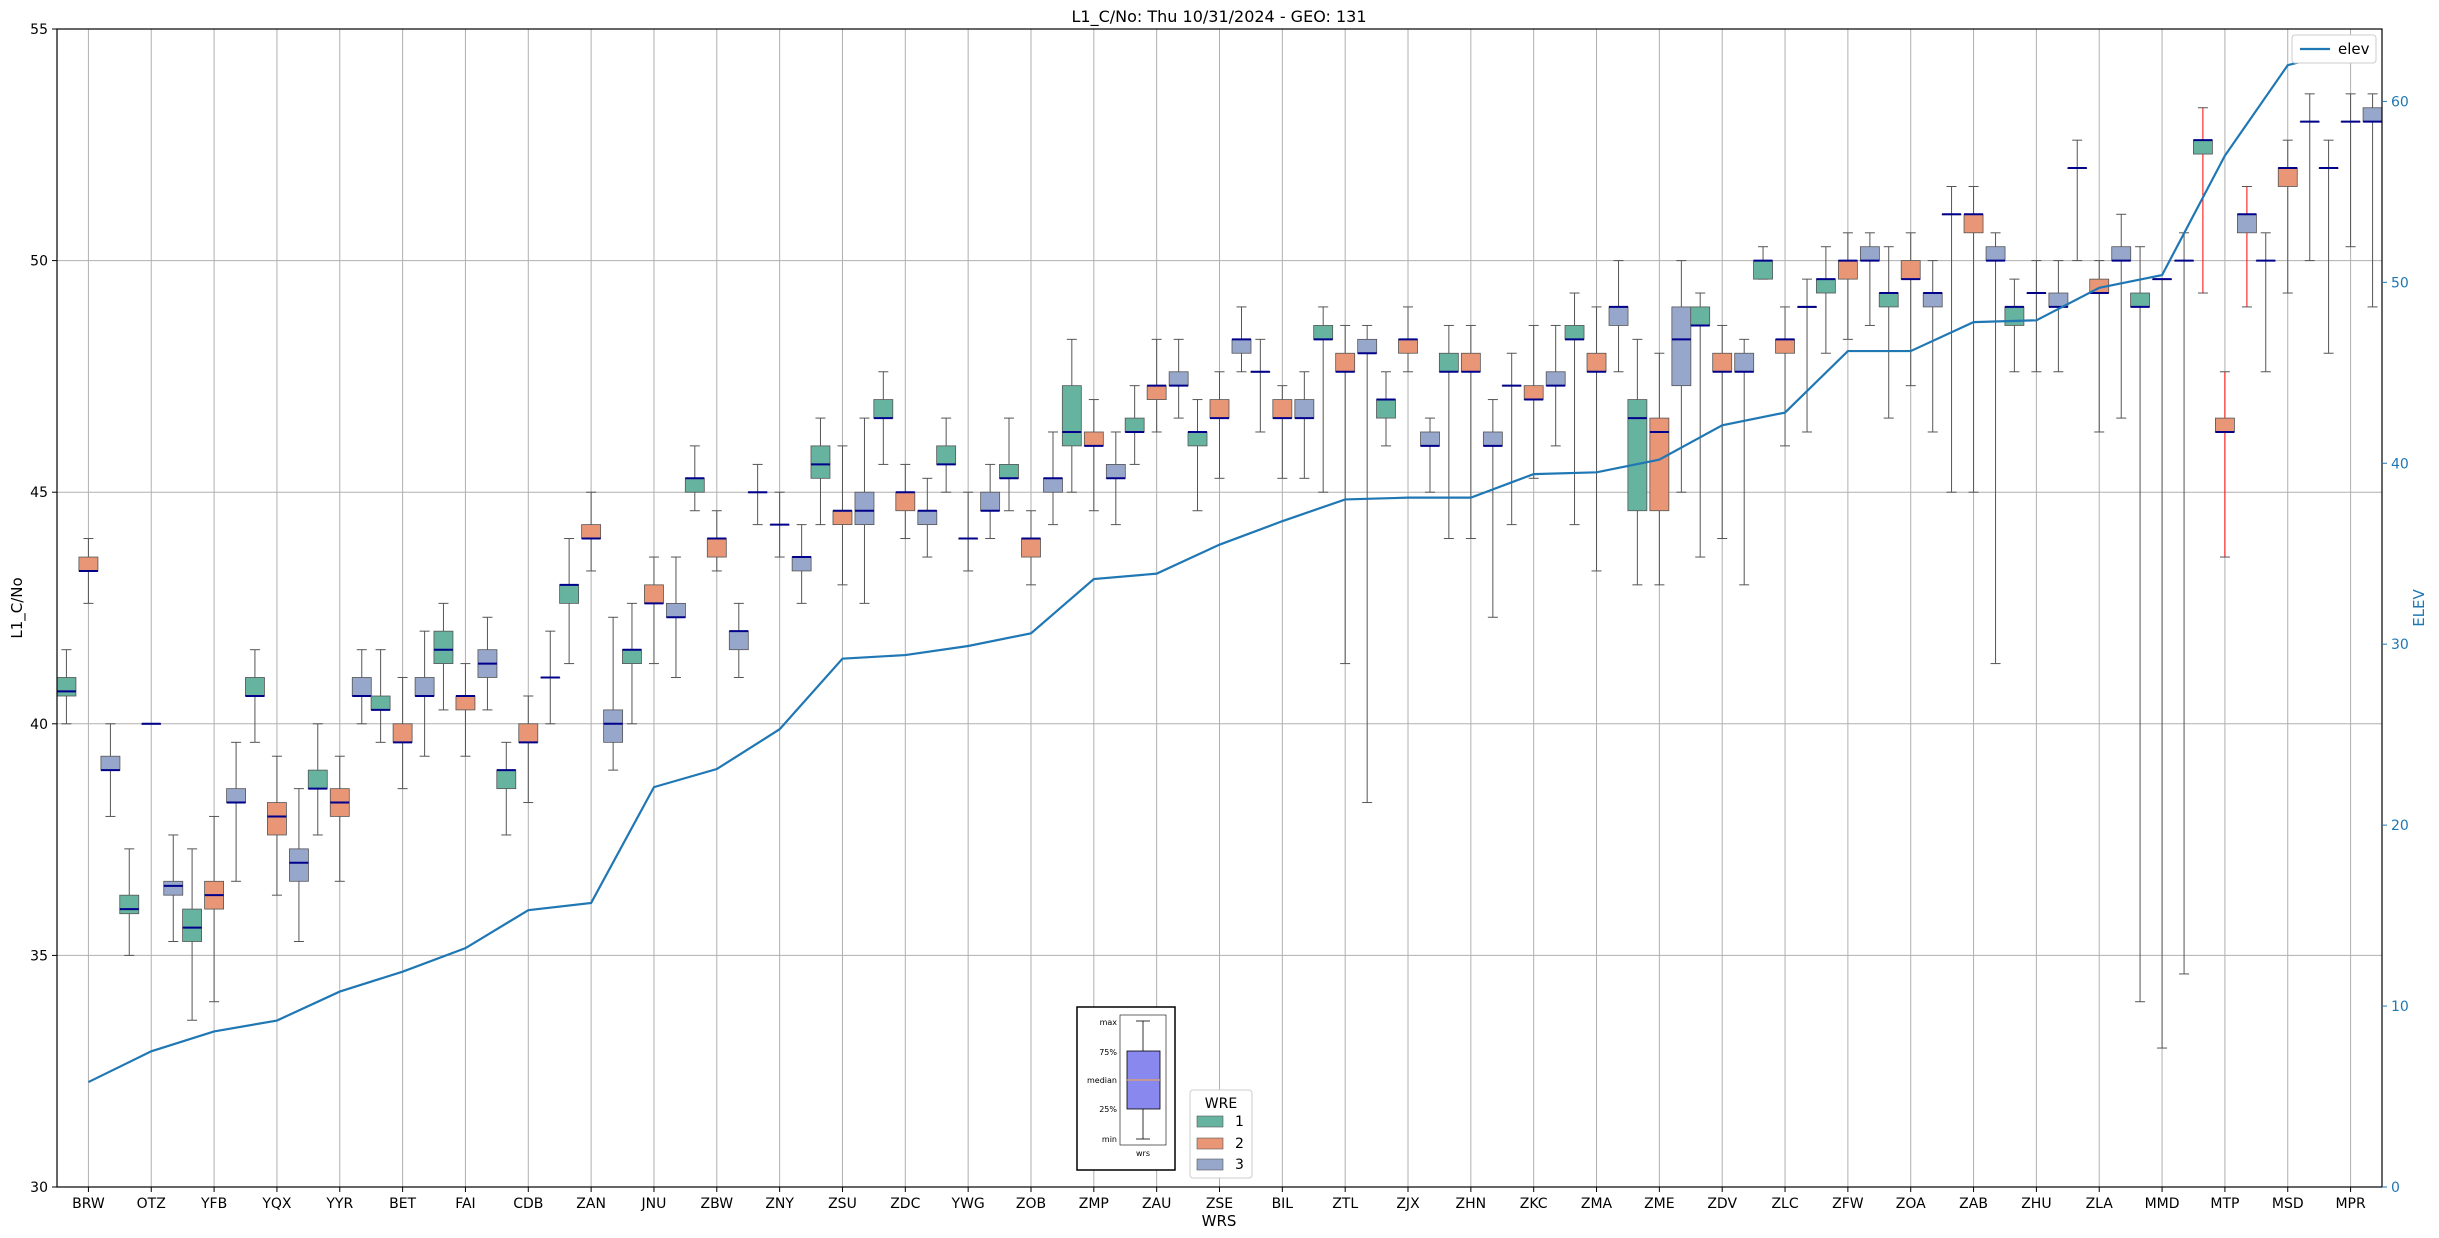  Describe the element at coordinates (1109, 1022) in the screenshot. I see `box-key-label-max: max` at that location.